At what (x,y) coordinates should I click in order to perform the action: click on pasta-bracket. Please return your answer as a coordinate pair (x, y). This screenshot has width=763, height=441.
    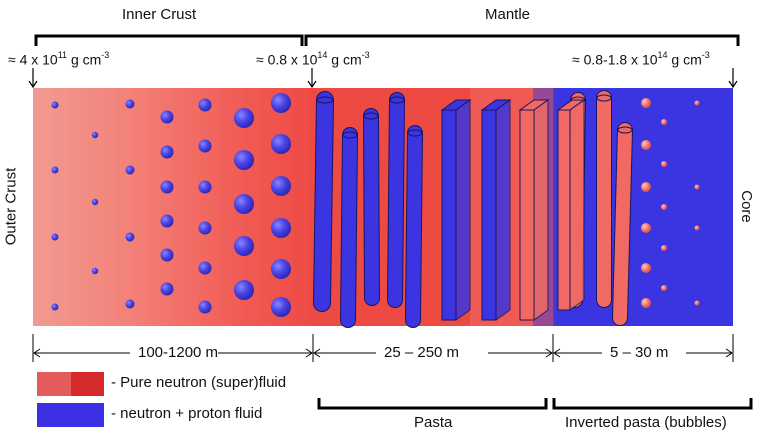
    Looking at the image, I should click on (432, 404).